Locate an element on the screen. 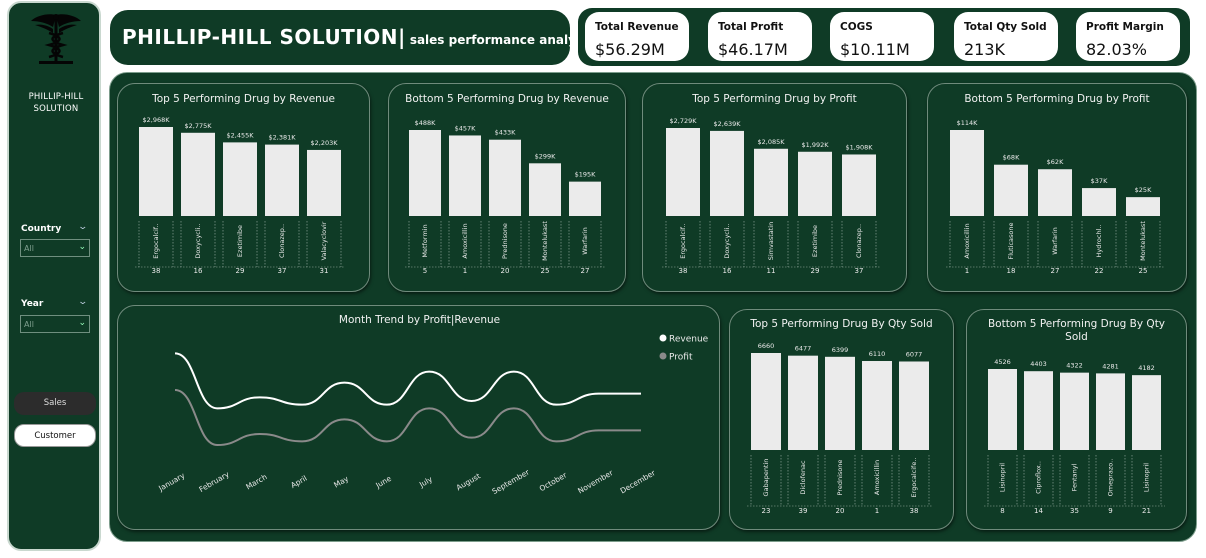 The image size is (1206, 558). x-tick-code: 1 is located at coordinates (877, 511).